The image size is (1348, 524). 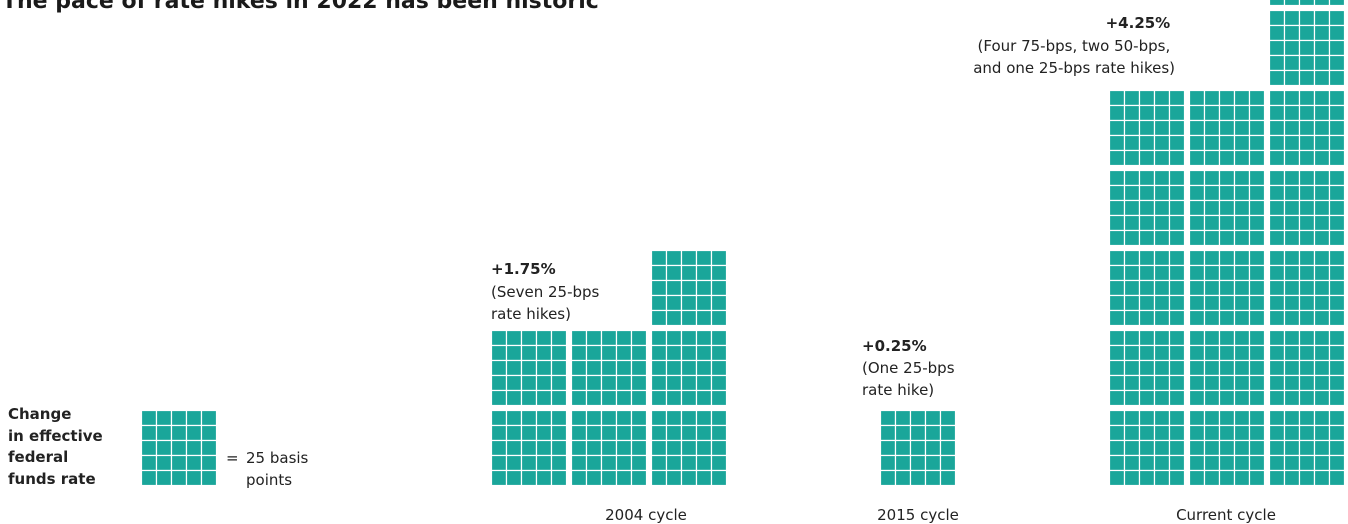 I want to click on legend-label-line: funds rate, so click(x=52, y=479).